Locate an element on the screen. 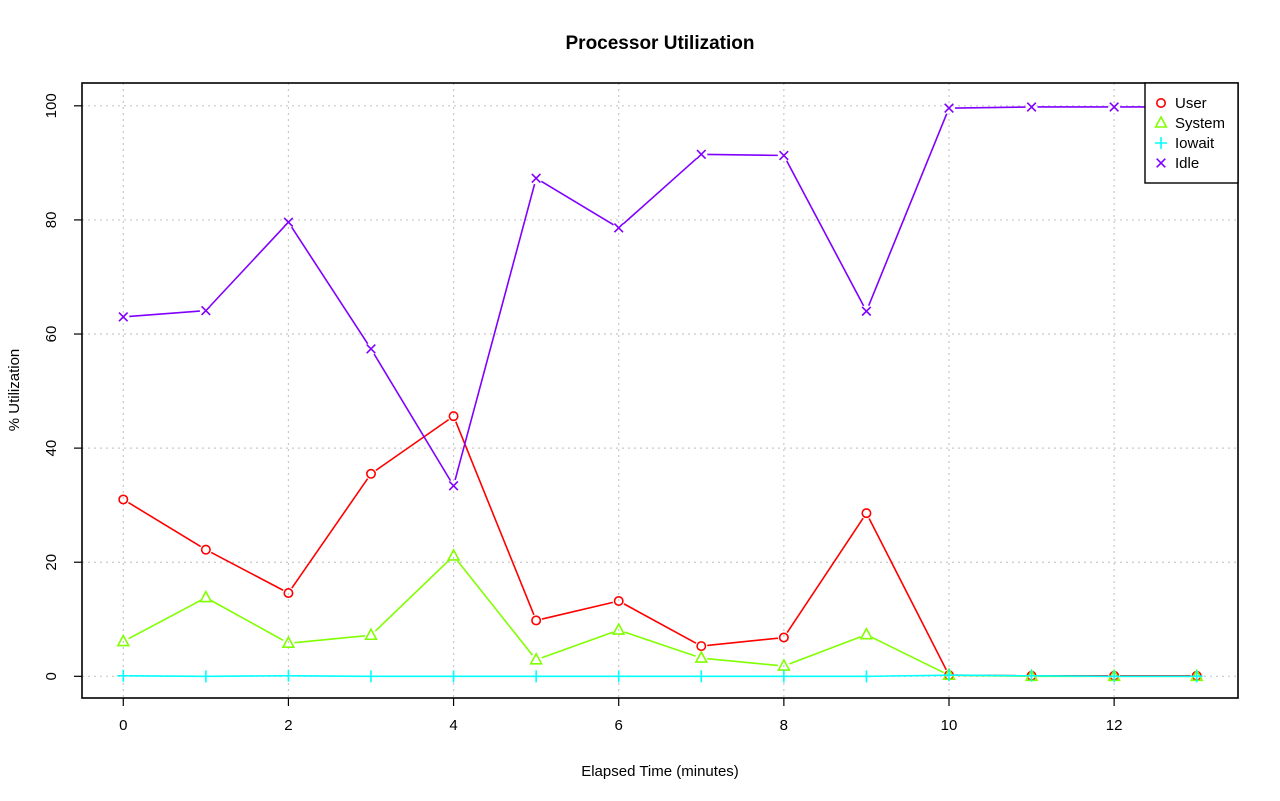 The image size is (1280, 801). y-tick-label: 80 is located at coordinates (51, 220).